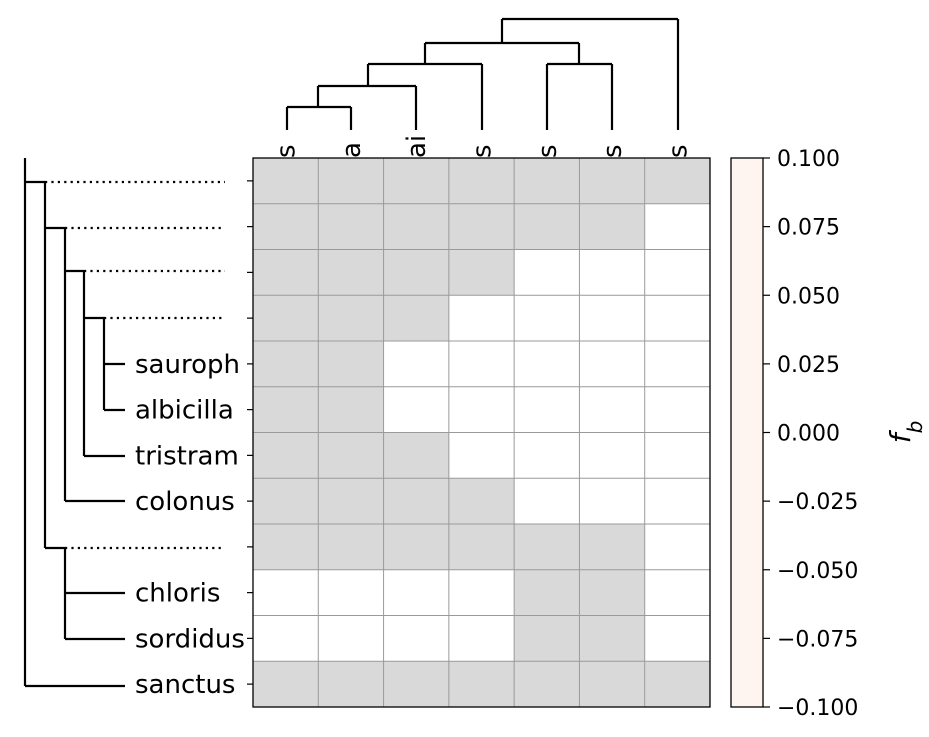 The height and width of the screenshot is (737, 929). Describe the element at coordinates (817, 571) in the screenshot. I see `colorbar-tick-label: −0.050` at that location.